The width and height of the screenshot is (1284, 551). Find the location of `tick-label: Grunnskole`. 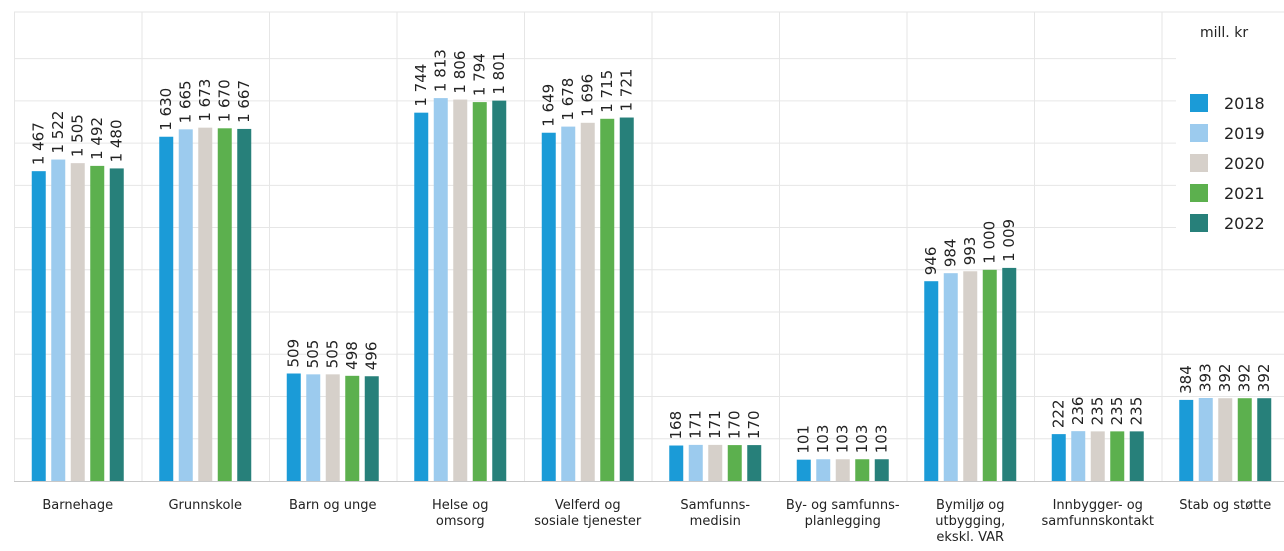

tick-label: Grunnskole is located at coordinates (205, 505).